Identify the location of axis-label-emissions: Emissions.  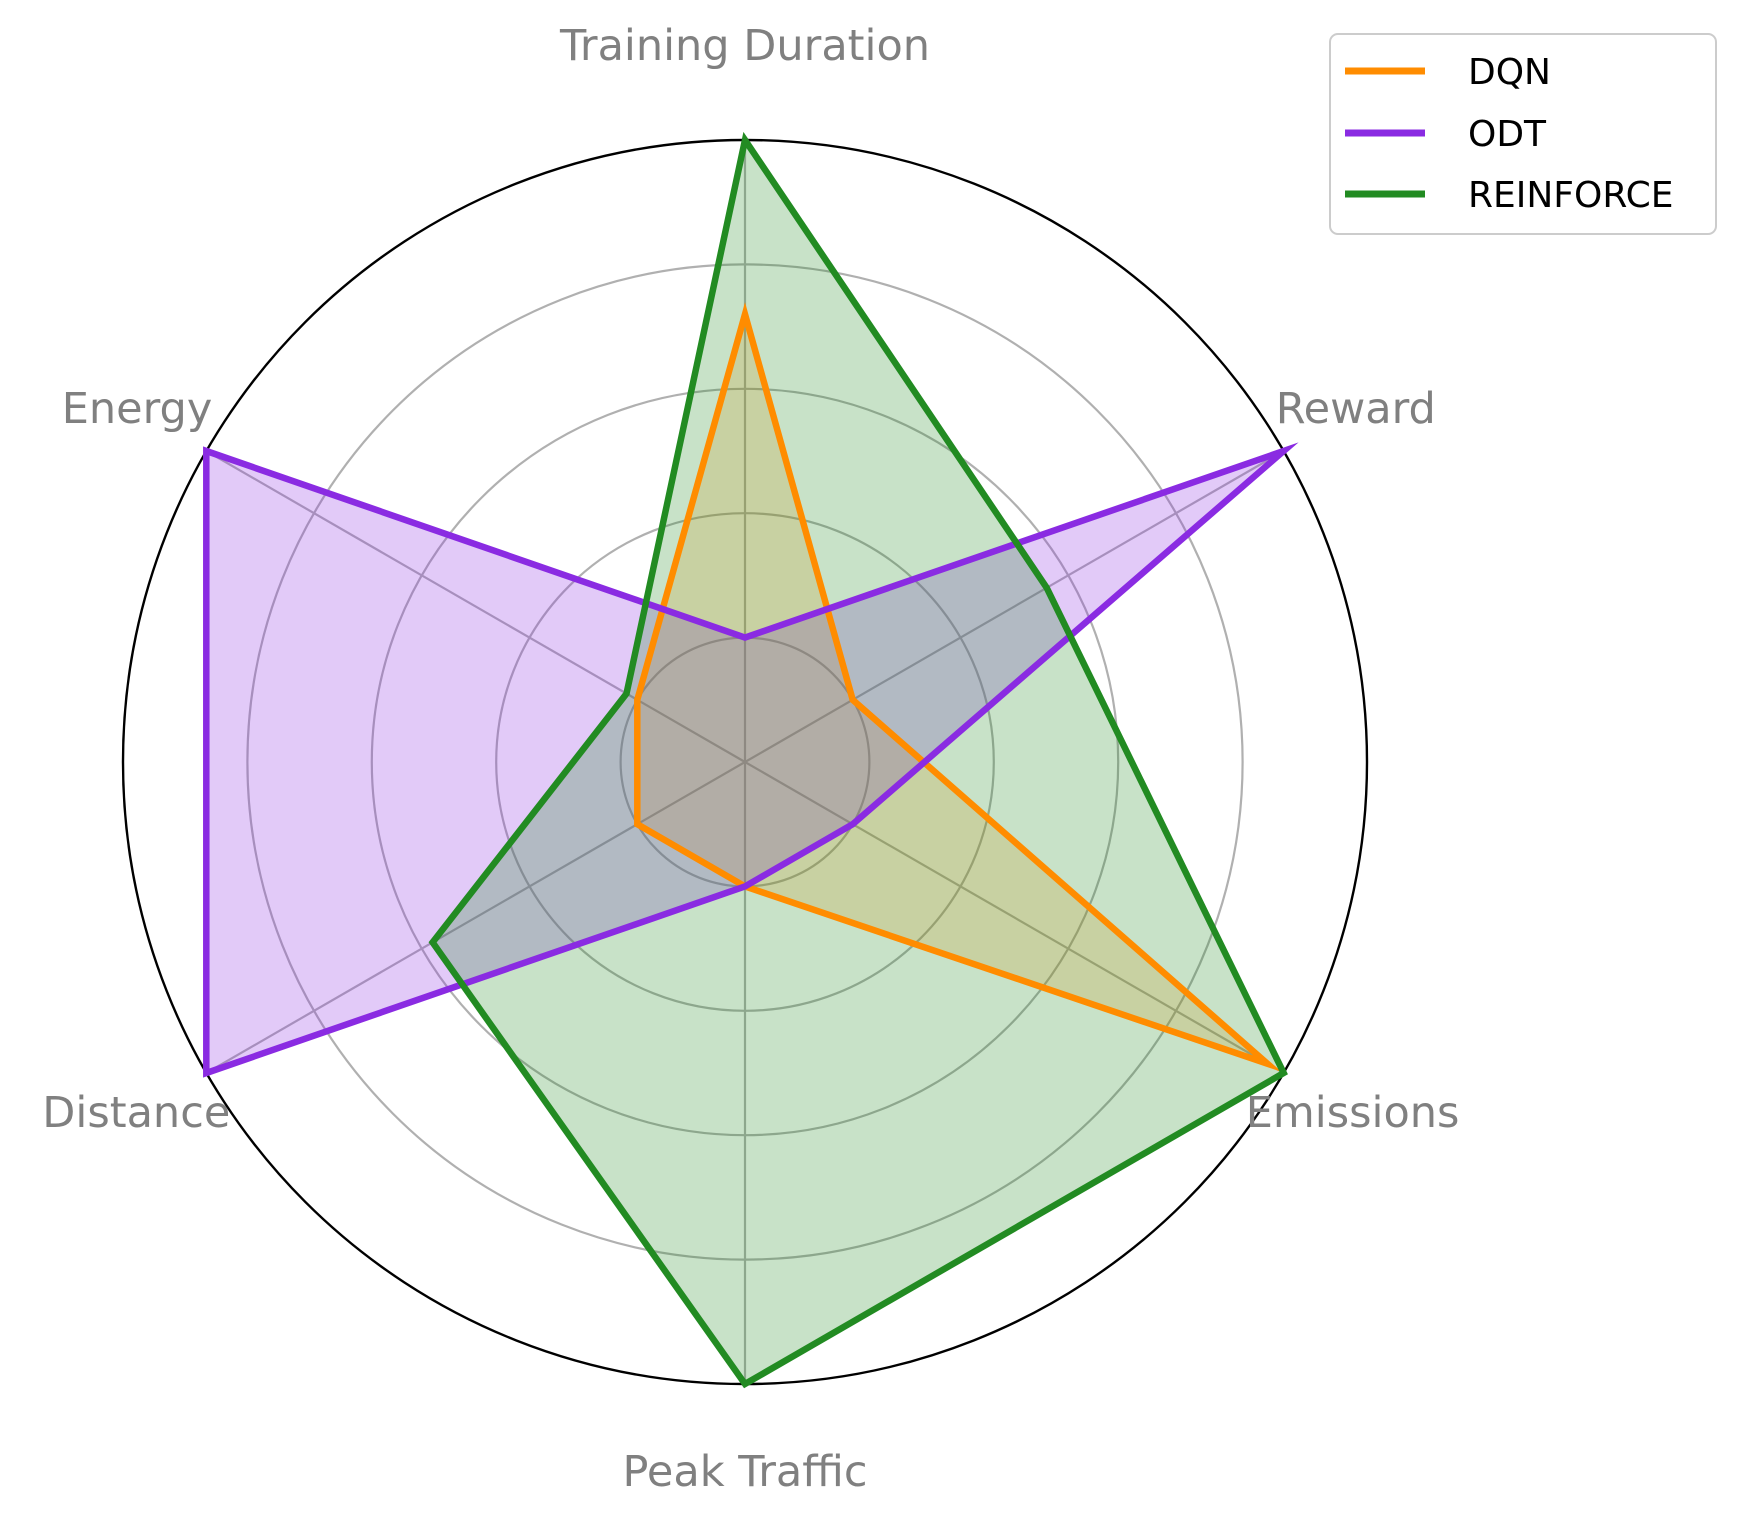
(1353, 1113).